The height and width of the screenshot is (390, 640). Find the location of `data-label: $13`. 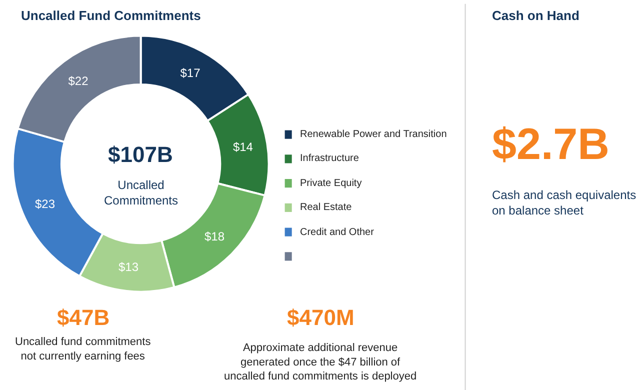

data-label: $13 is located at coordinates (128, 267).